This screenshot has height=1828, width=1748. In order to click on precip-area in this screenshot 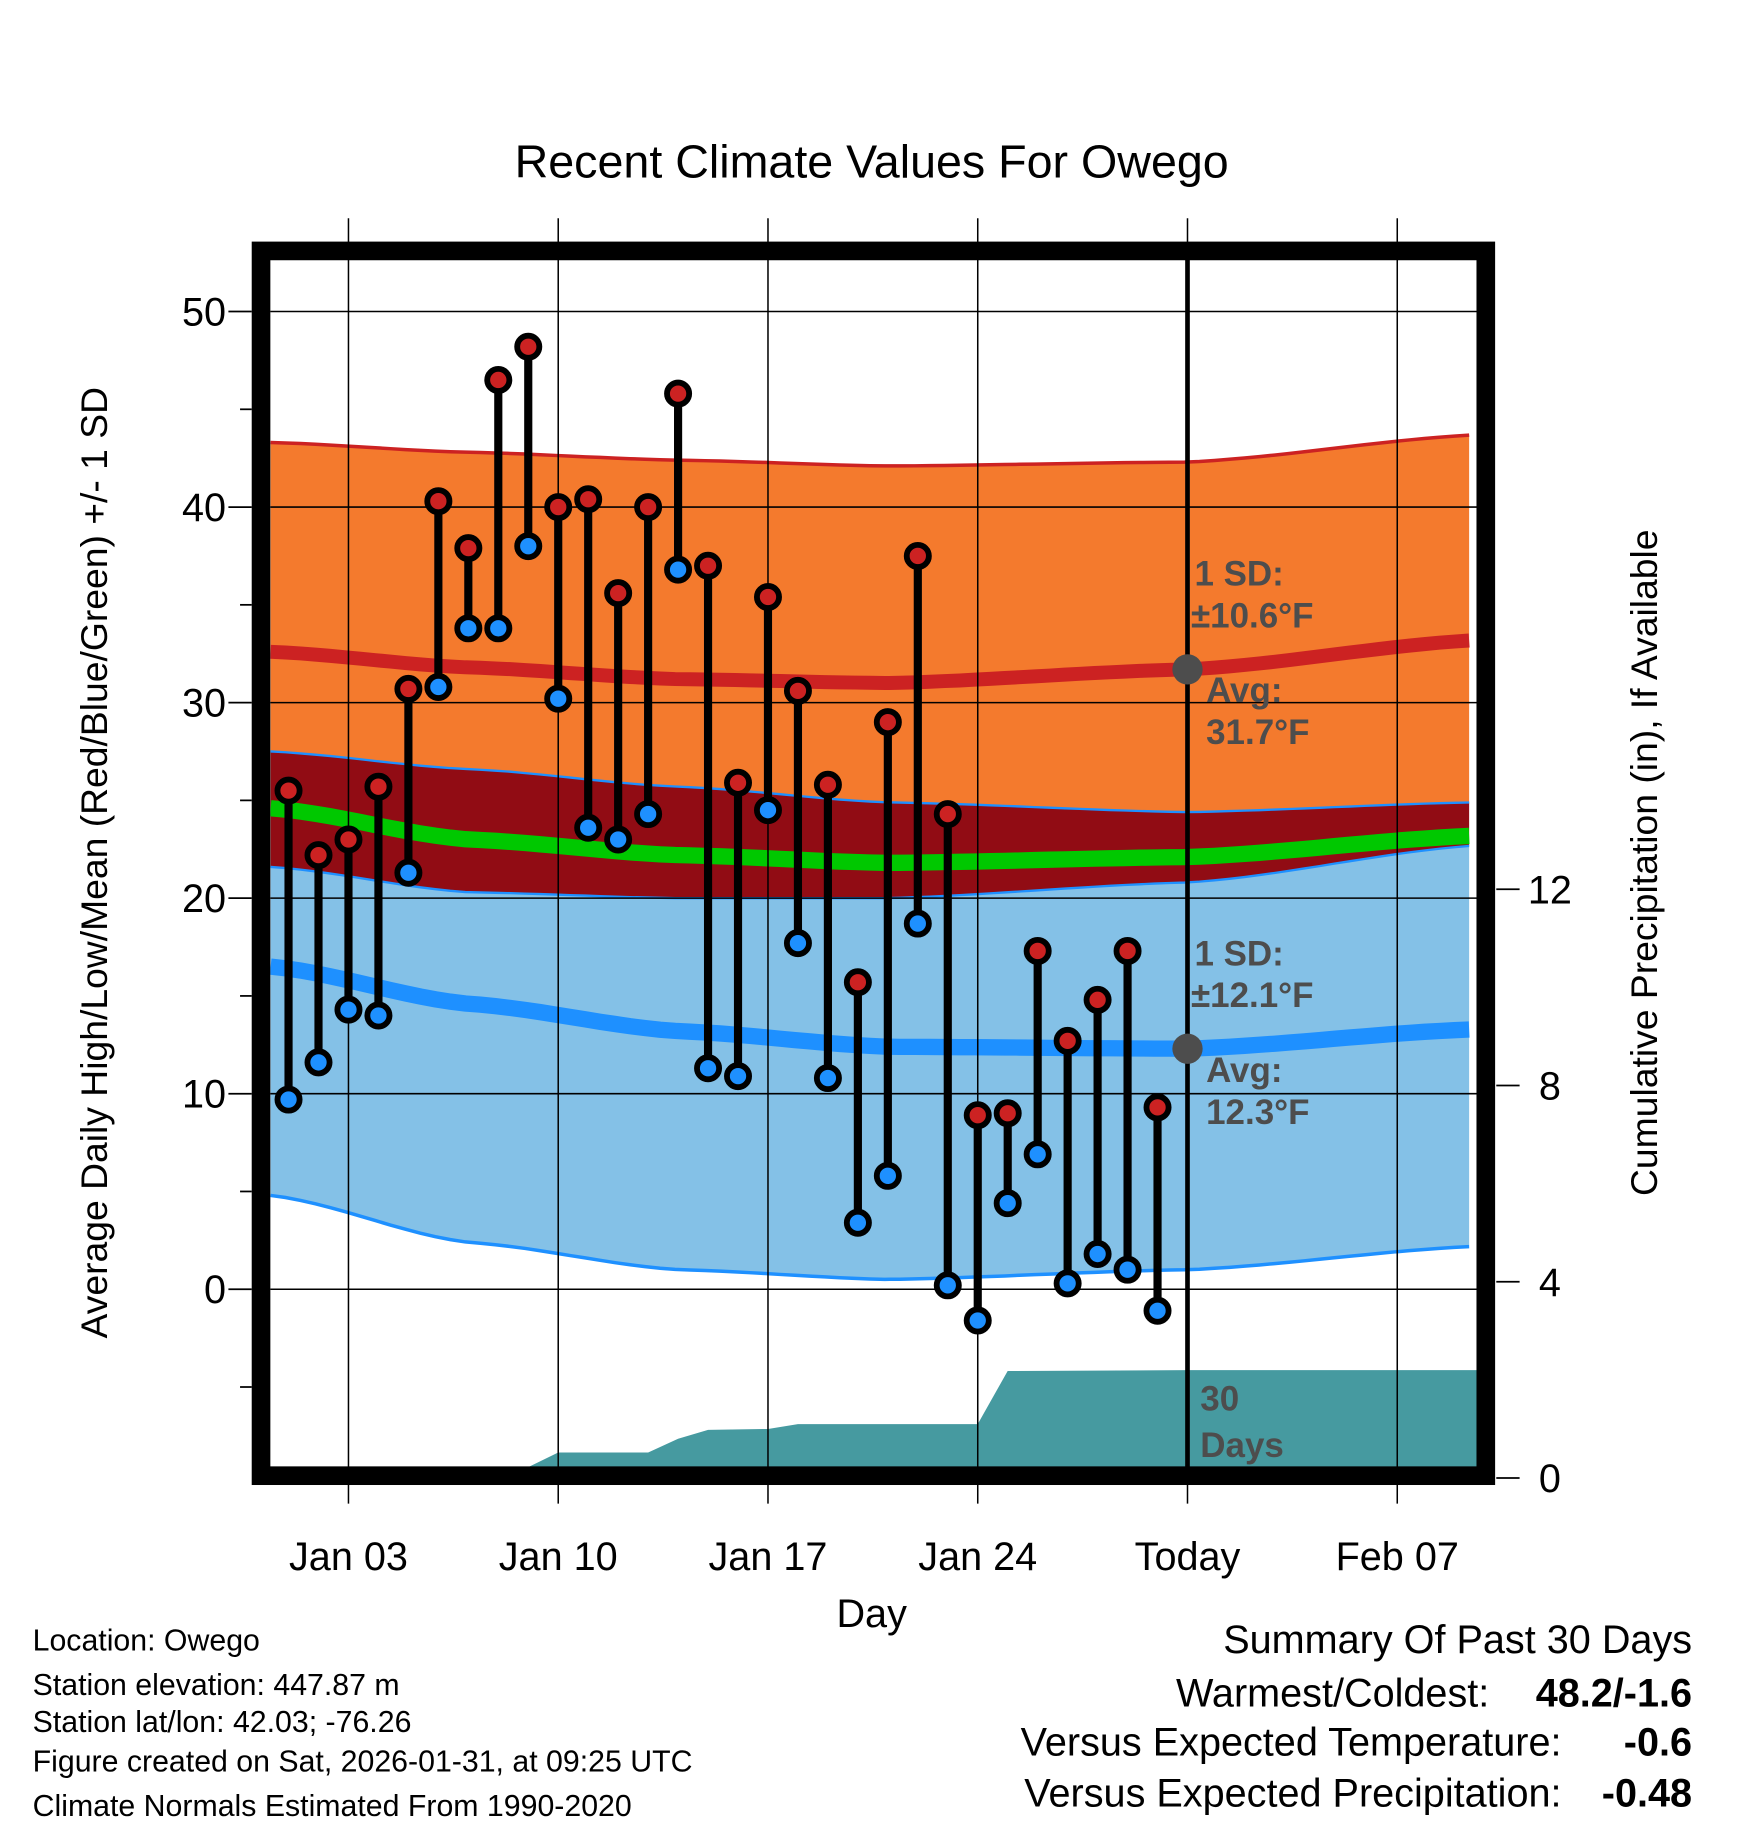, I will do `click(987, 1419)`.